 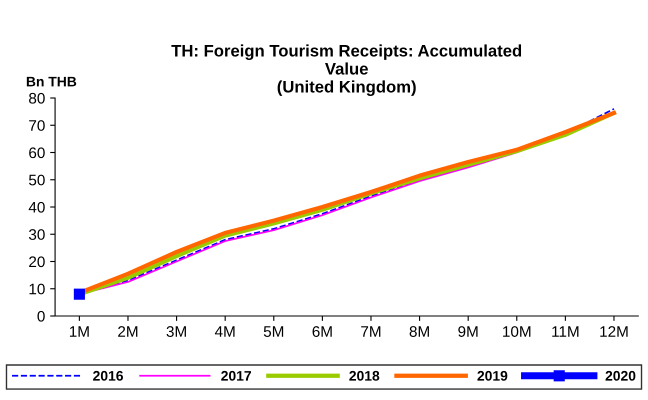 I want to click on x-tick-label: 7M, so click(x=370, y=331).